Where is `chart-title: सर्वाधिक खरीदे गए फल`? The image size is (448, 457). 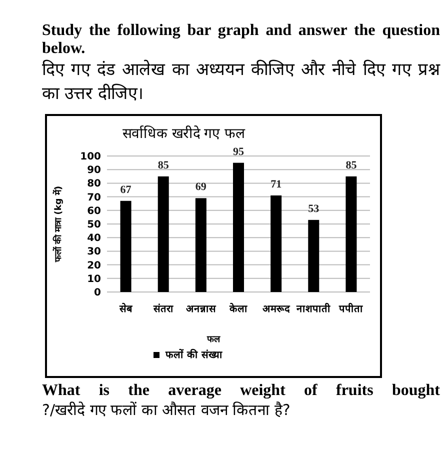
chart-title: सर्वाधिक खरीदे गए फल is located at coordinates (184, 133).